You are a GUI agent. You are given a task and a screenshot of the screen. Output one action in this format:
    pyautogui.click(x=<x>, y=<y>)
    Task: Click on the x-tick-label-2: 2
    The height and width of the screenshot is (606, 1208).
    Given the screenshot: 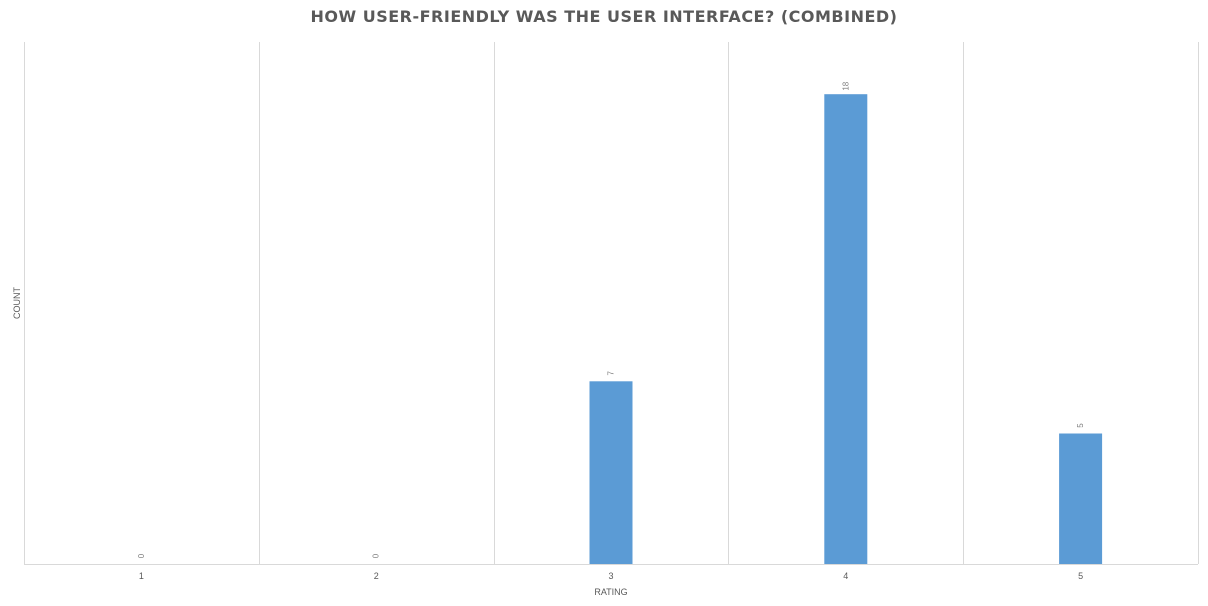 What is the action you would take?
    pyautogui.click(x=376, y=576)
    